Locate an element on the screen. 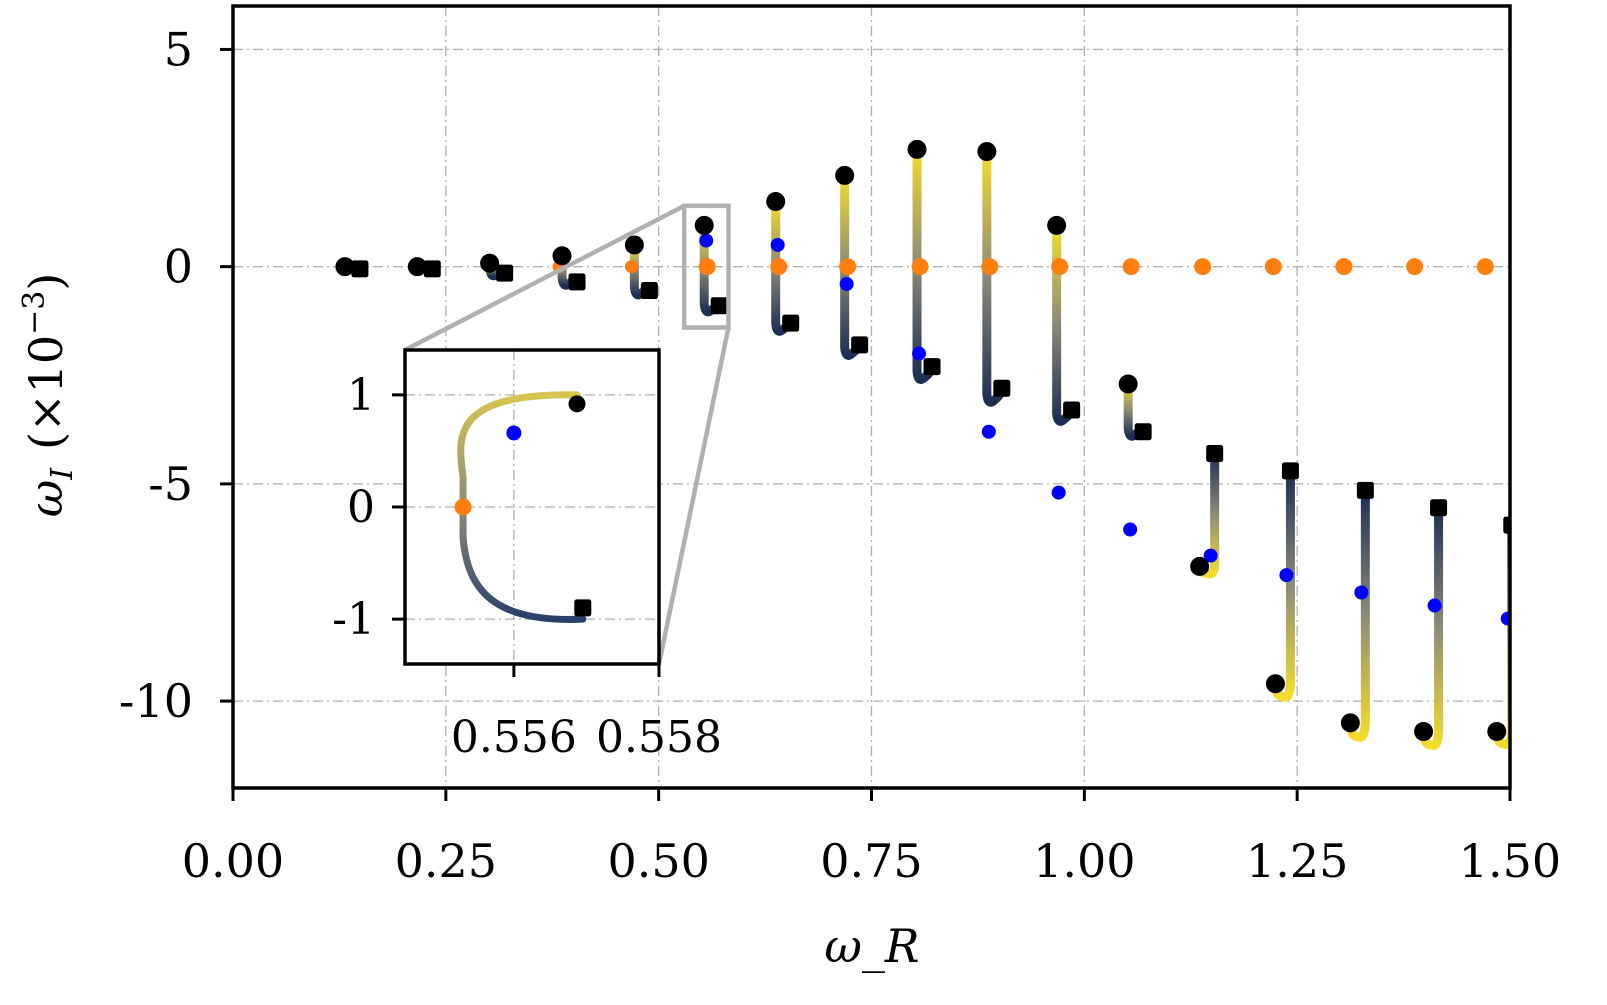 This screenshot has width=1607, height=1005. y-axis-symbol: ω is located at coordinates (46, 499).